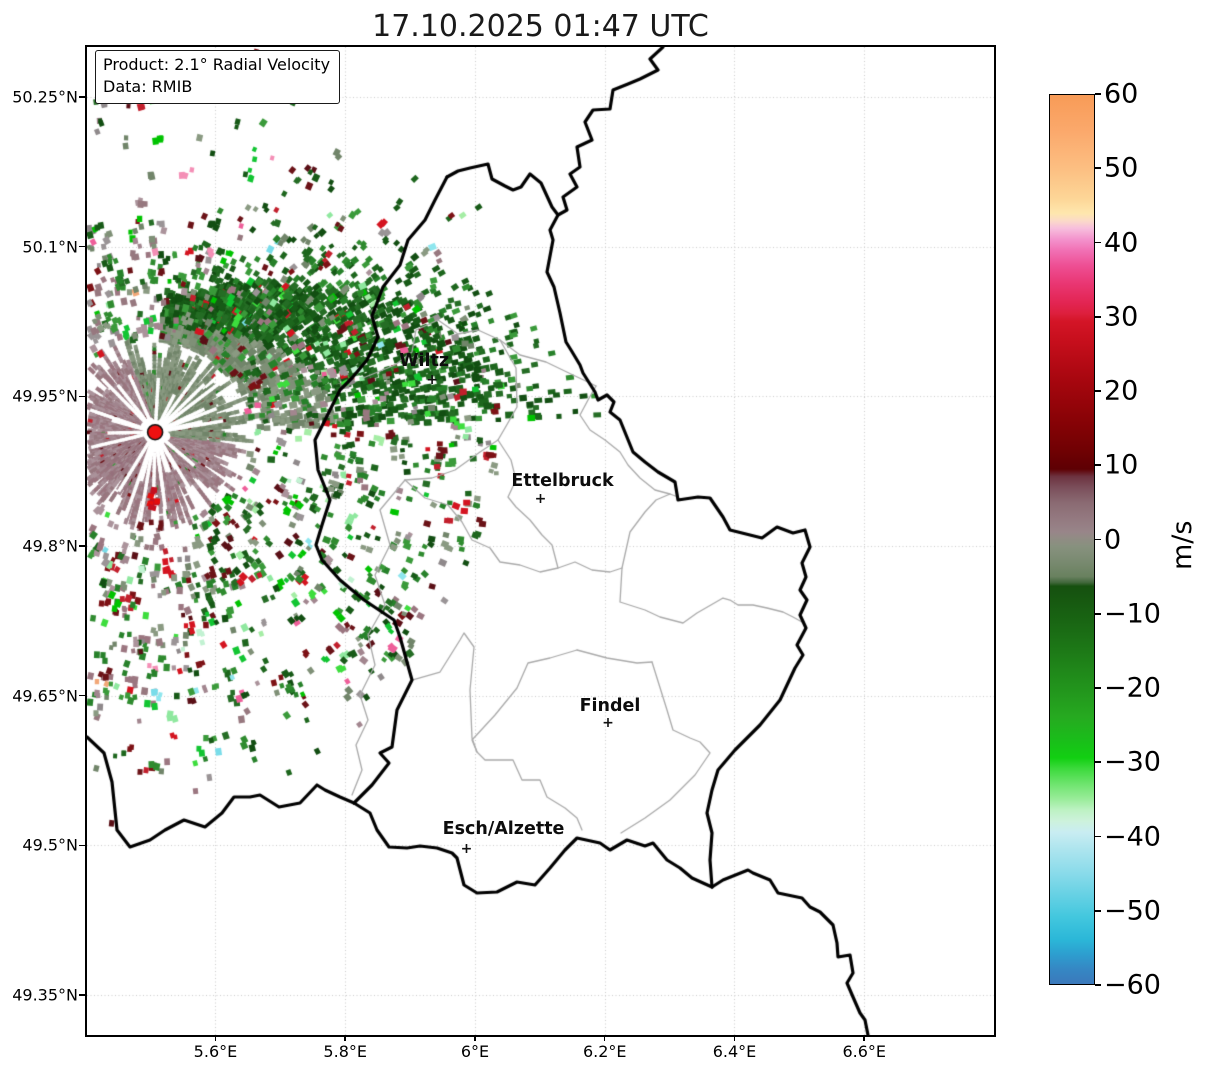 The height and width of the screenshot is (1081, 1207). I want to click on x-tick-label: 6°E, so click(475, 1051).